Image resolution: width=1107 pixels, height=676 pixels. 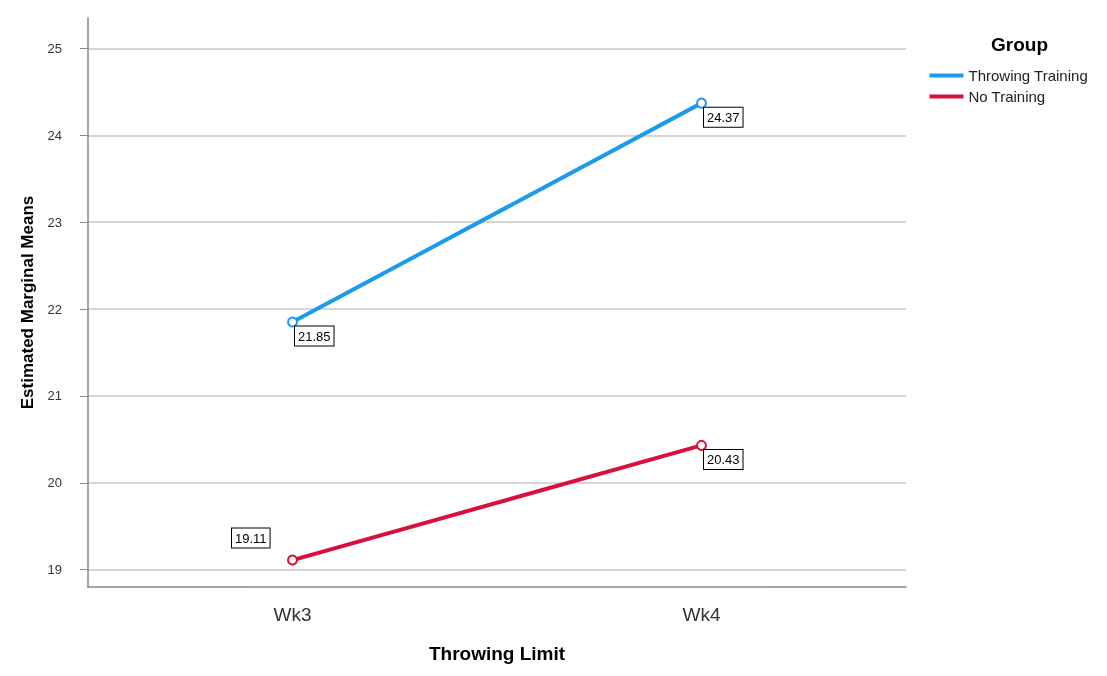 I want to click on x-axis-title: Throwing Limit, so click(x=497, y=653).